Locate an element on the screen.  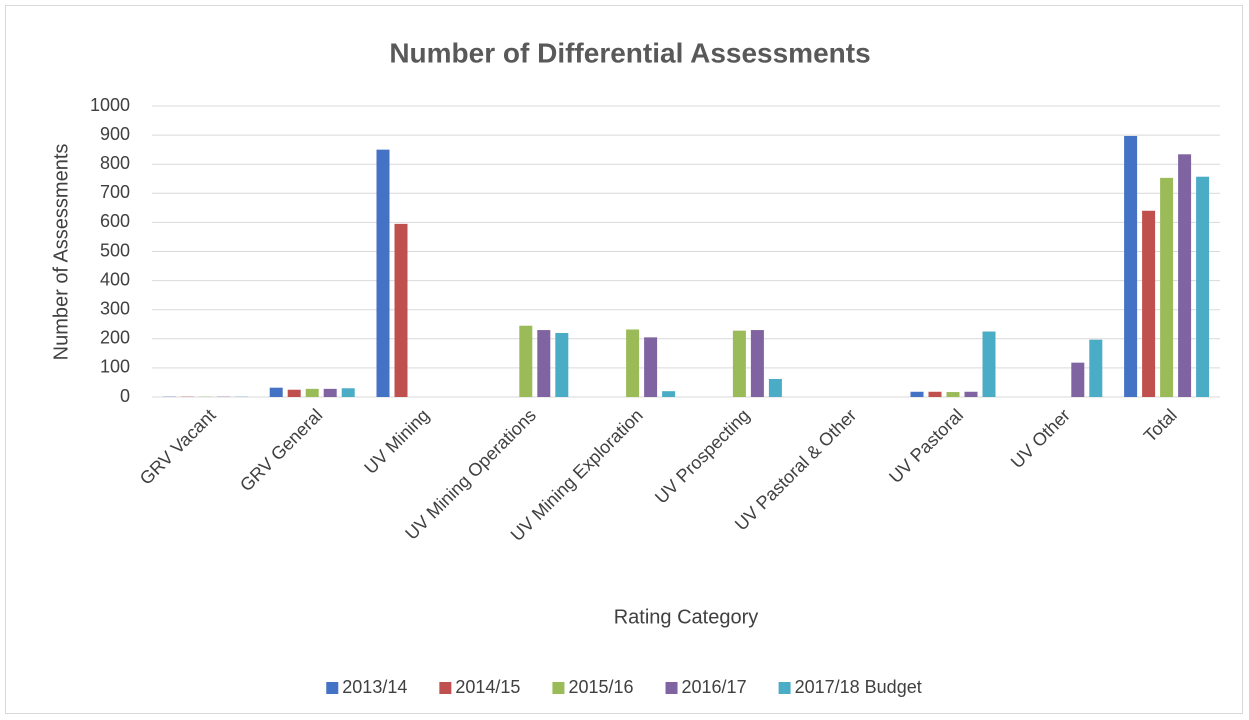
chart-title: Number of Differential Assessments is located at coordinates (629, 52).